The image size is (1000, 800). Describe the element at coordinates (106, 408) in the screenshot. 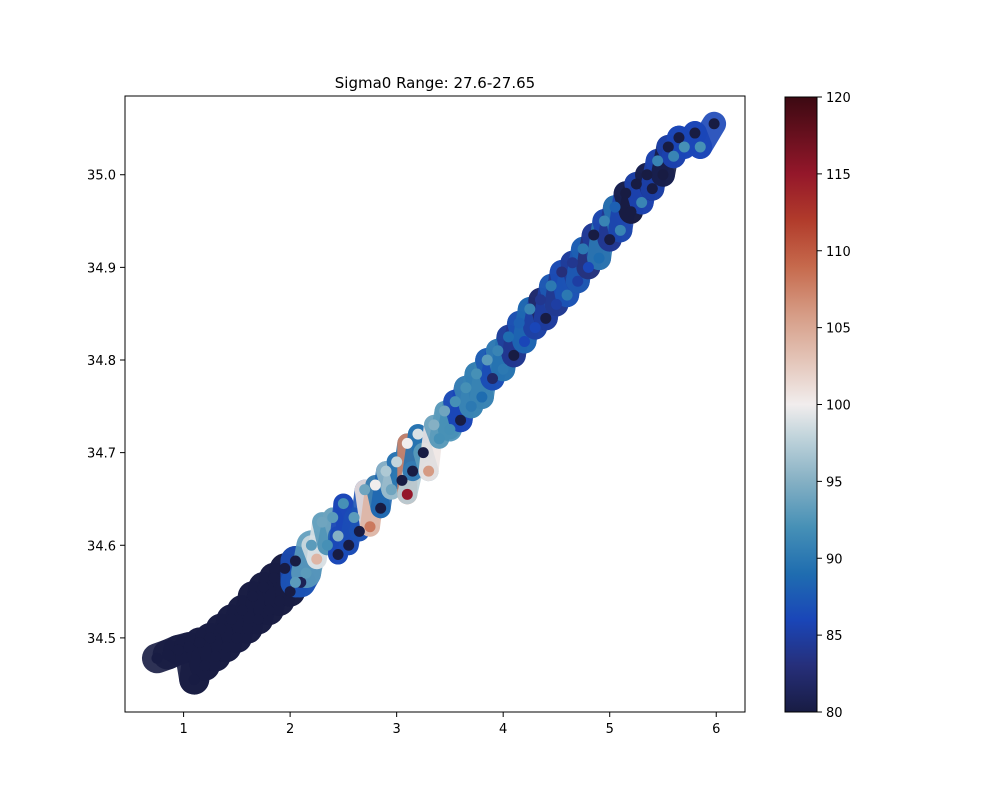

I see `y-axis: 34.5 34.6 34.7 34.8 34.9 35.0` at that location.